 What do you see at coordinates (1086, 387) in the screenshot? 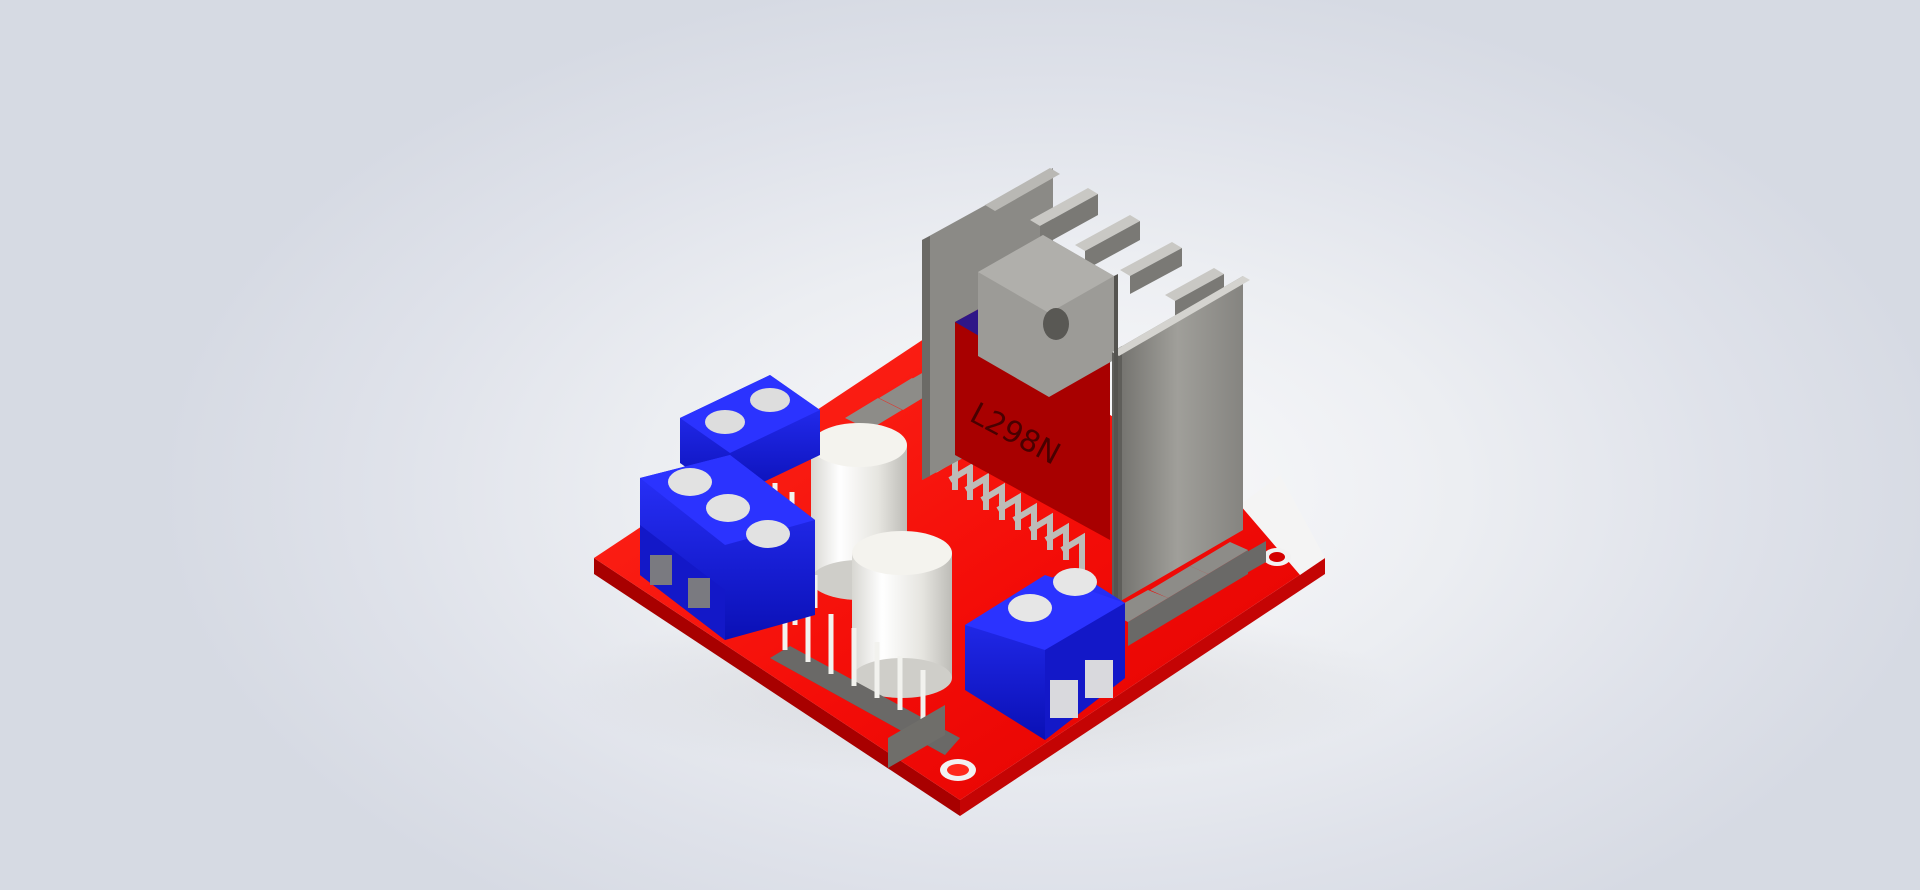
I see `heatsink: L298N` at bounding box center [1086, 387].